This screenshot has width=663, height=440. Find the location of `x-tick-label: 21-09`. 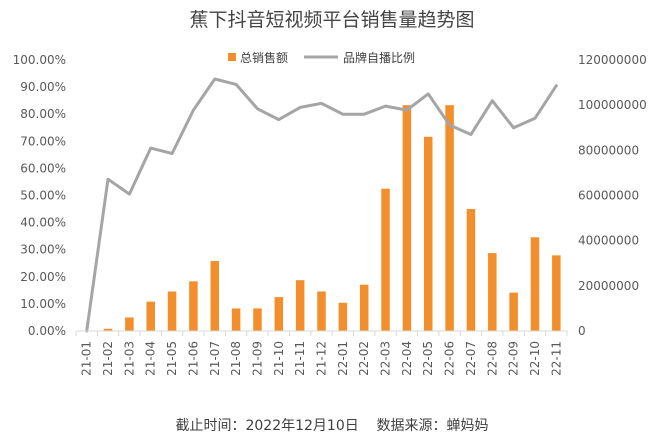

x-tick-label: 21-09 is located at coordinates (257, 358).